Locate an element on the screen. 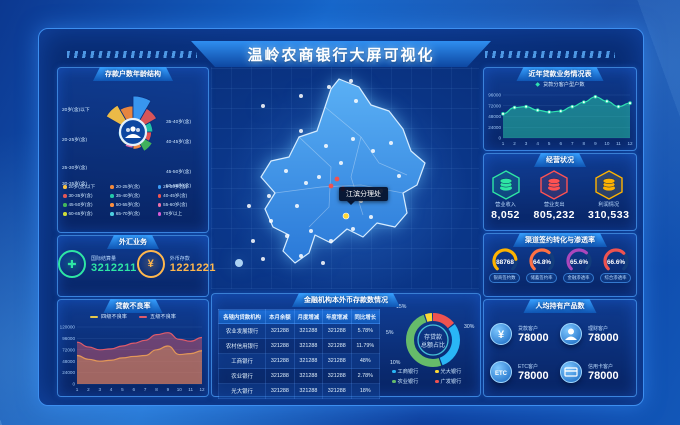 The height and width of the screenshot is (425, 680). legend-item: 广发银行 is located at coordinates (456, 381).